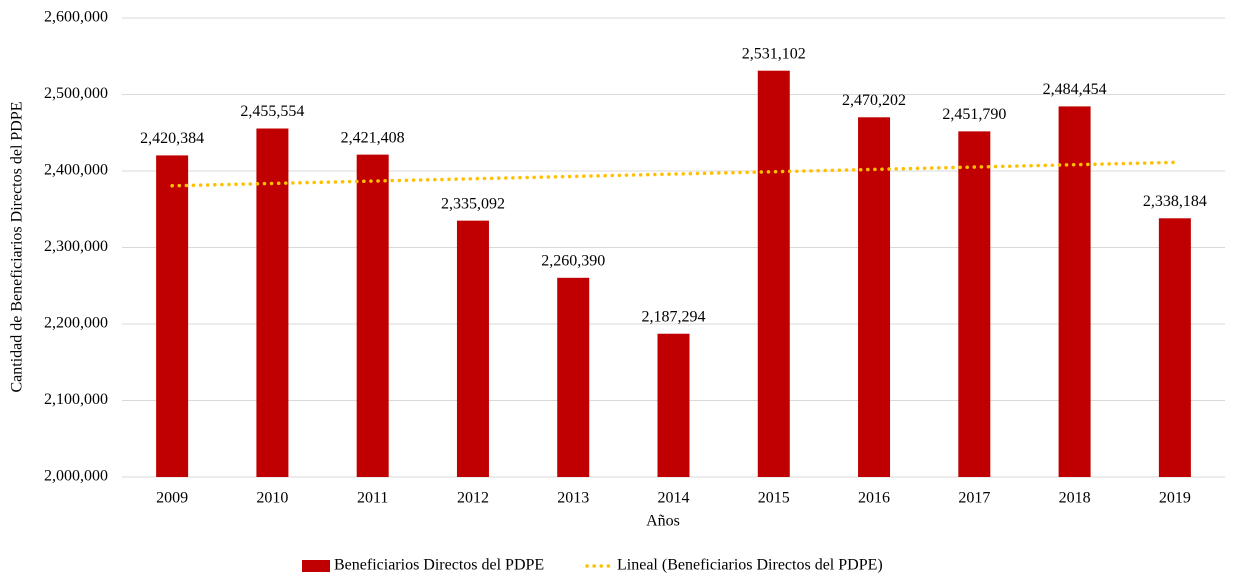 Image resolution: width=1240 pixels, height=578 pixels. Describe the element at coordinates (76, 323) in the screenshot. I see `y-tick-label: 2,200,000` at that location.